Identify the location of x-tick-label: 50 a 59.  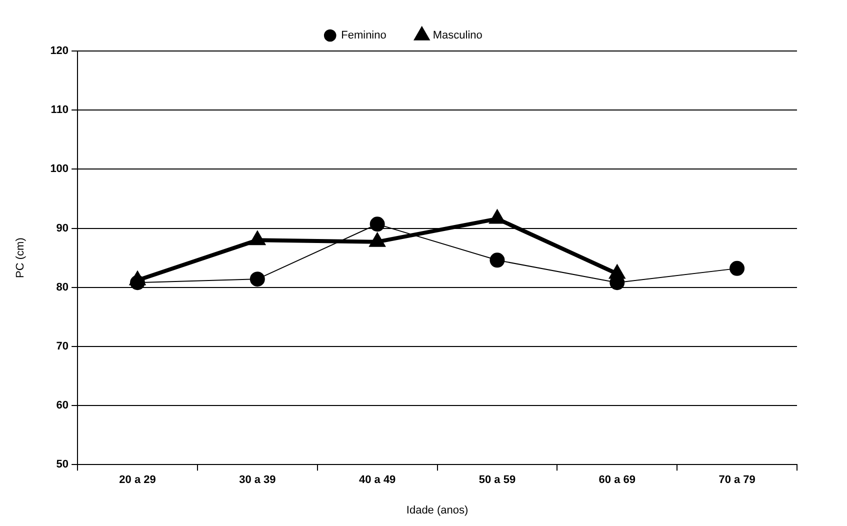
(497, 480).